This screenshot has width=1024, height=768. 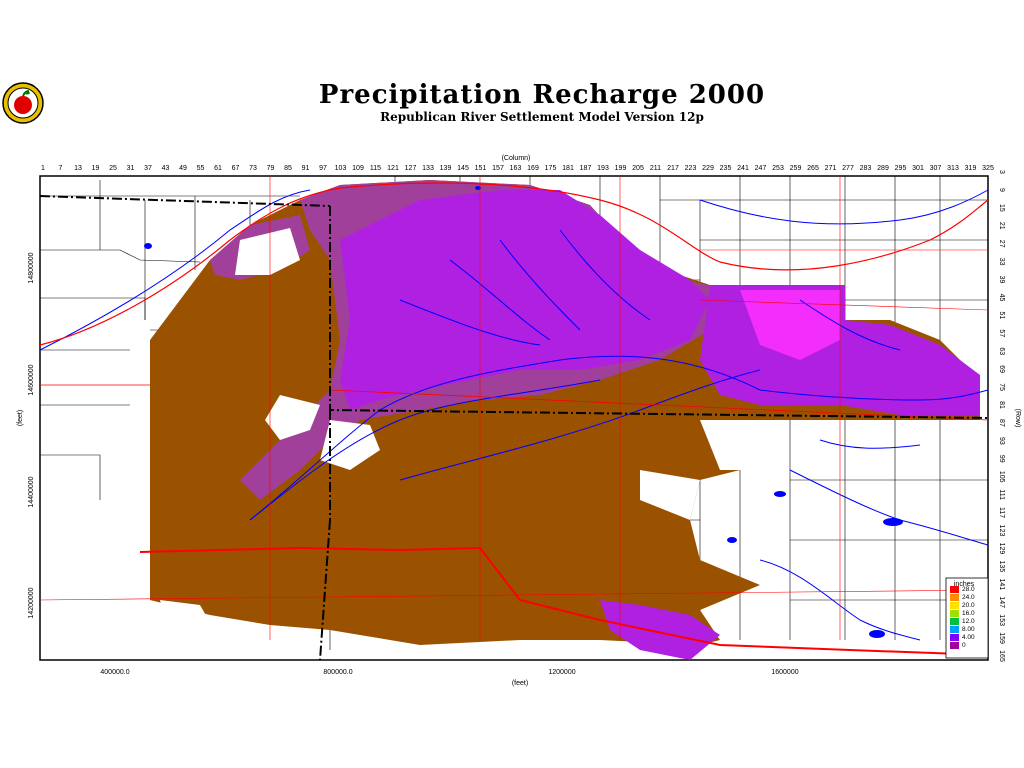 I want to click on row-tick: 111, so click(x=1001, y=494).